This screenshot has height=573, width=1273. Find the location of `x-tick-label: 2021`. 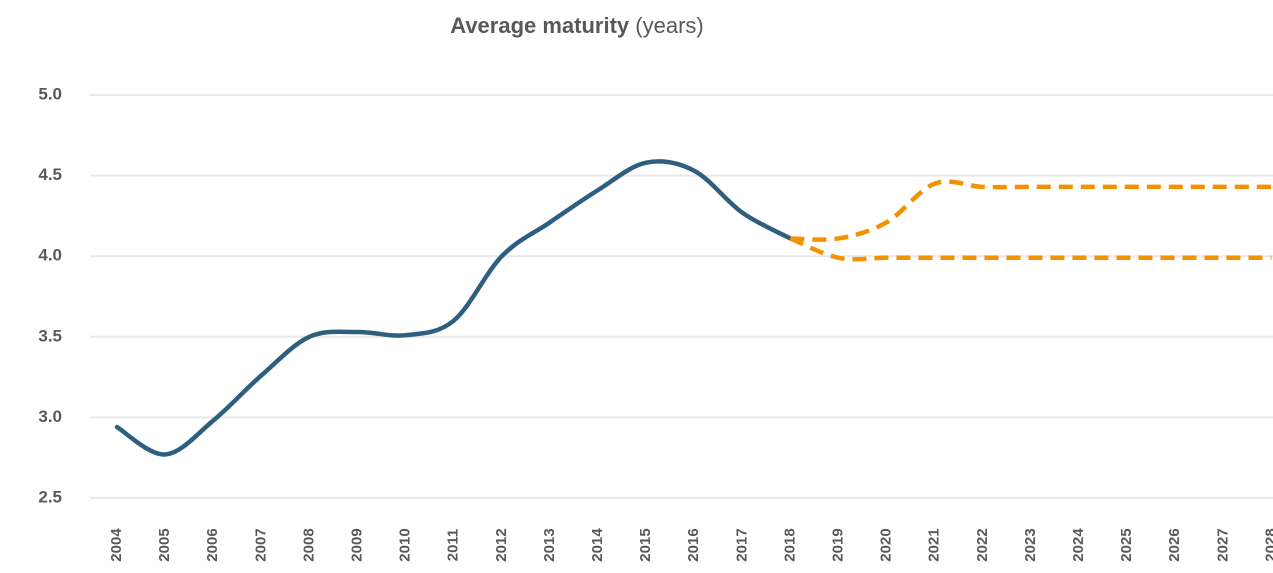

x-tick-label: 2021 is located at coordinates (934, 544).